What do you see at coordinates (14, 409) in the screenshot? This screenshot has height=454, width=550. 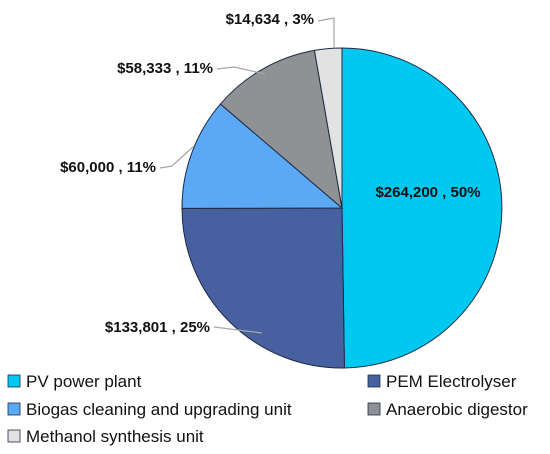 I see `legend-swatch-biogas-cleaning-and-upgrading-unit` at bounding box center [14, 409].